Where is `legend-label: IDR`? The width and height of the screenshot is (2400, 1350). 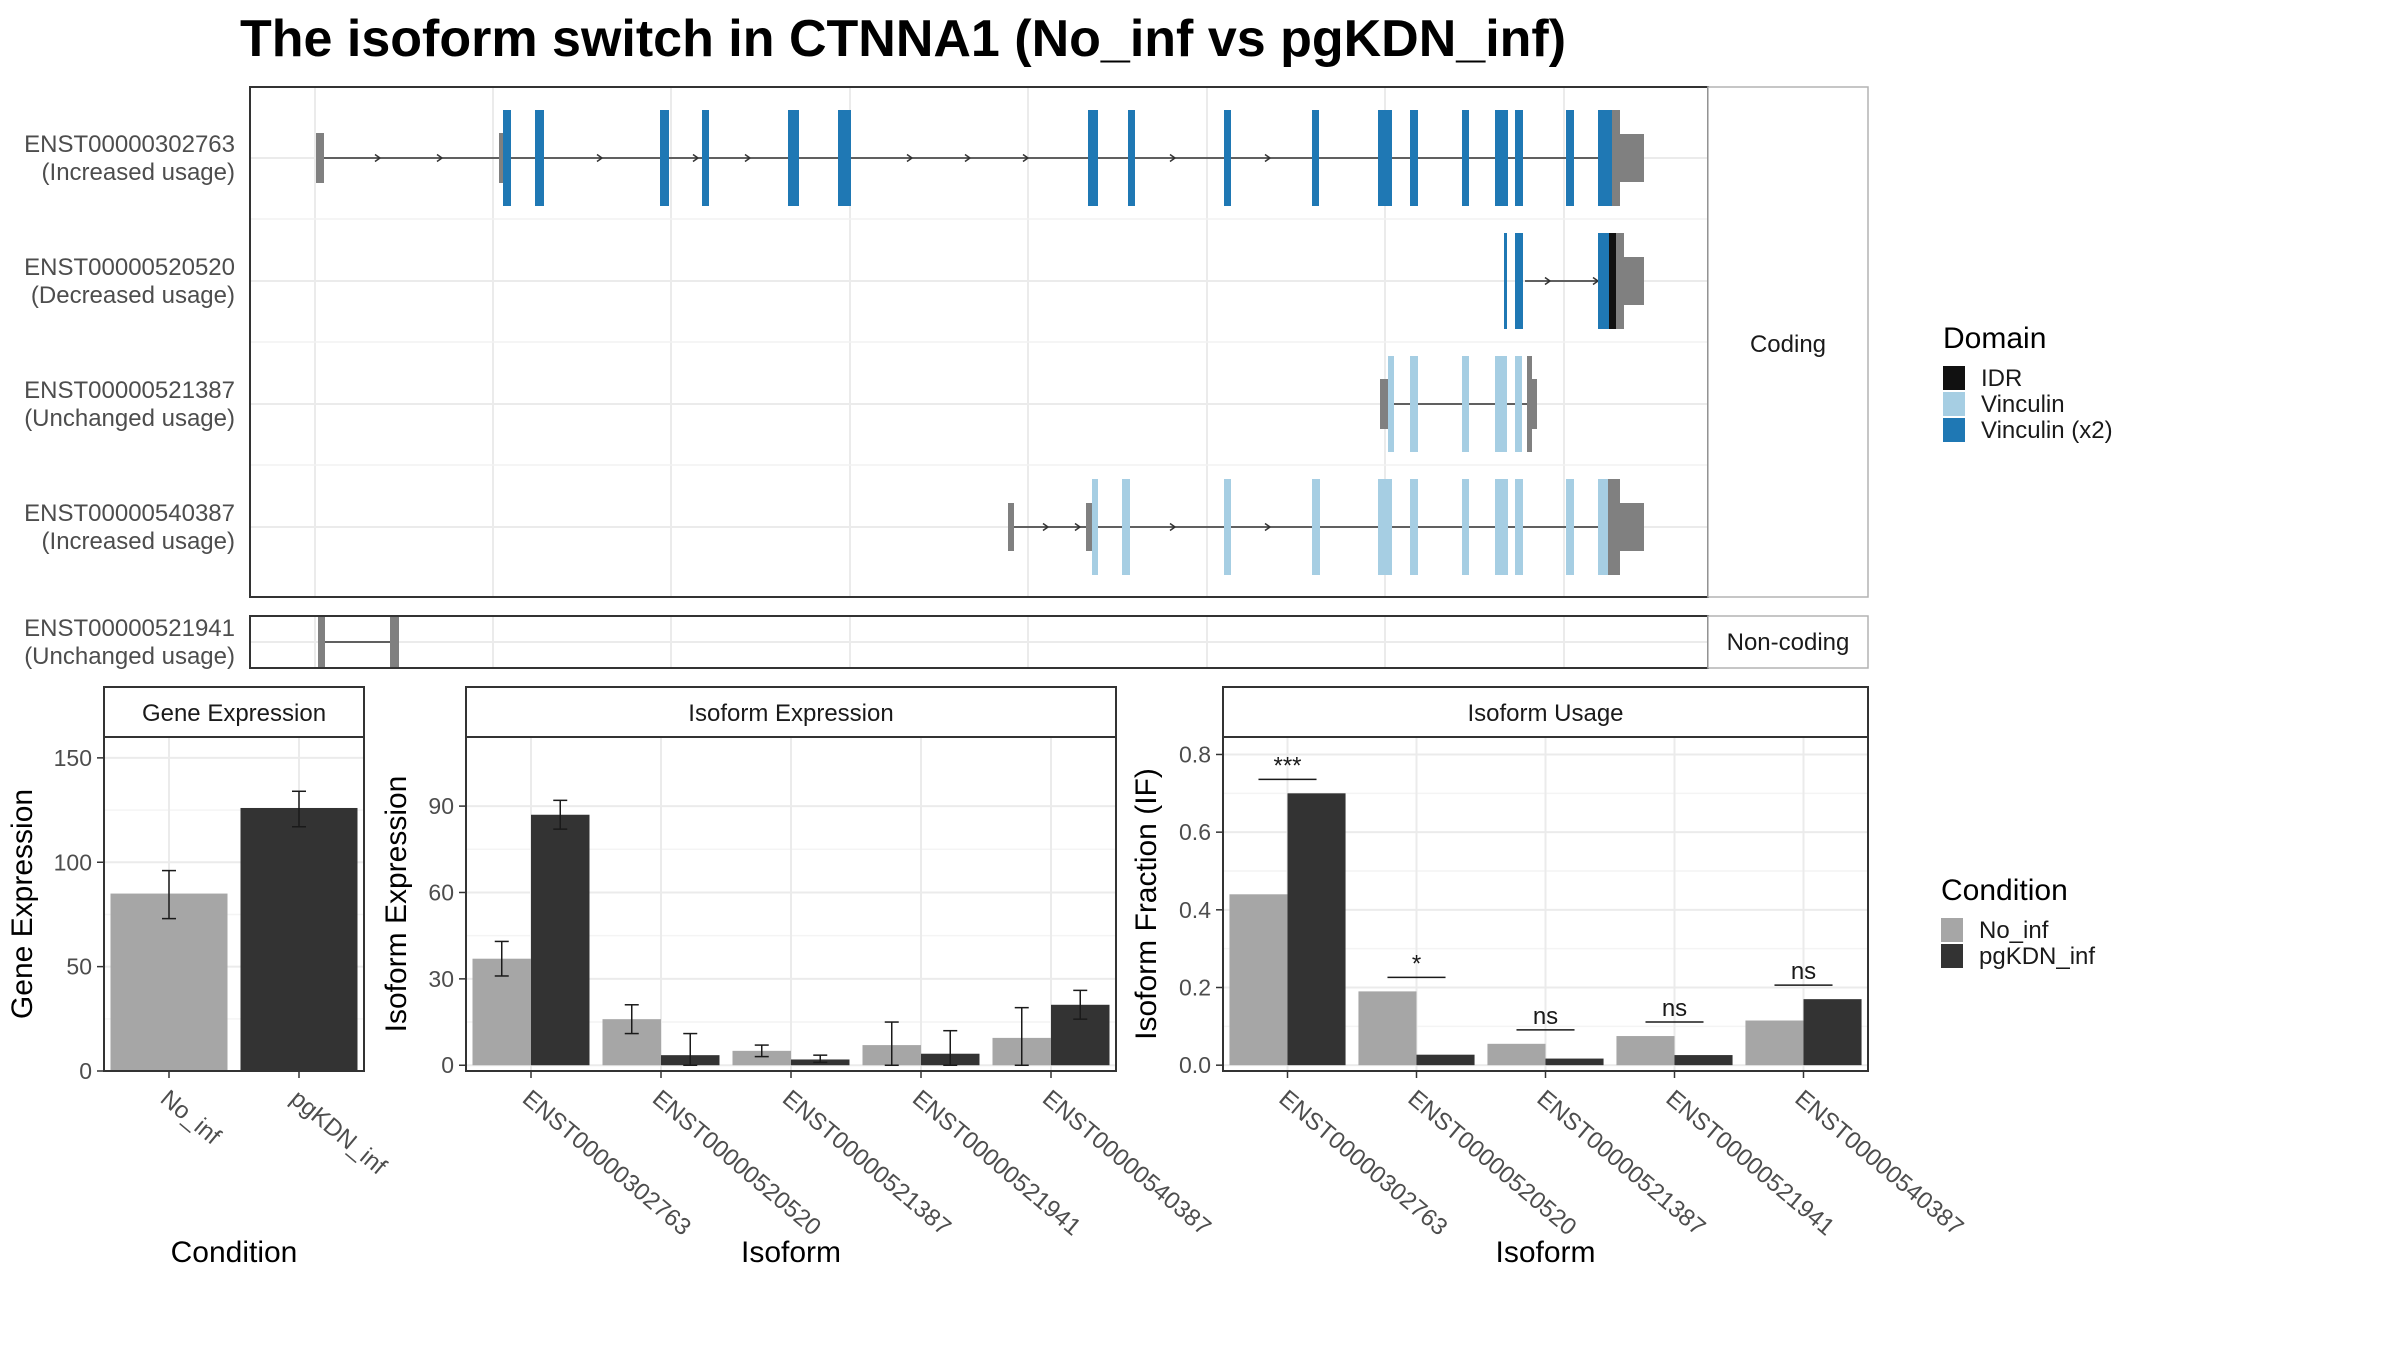
legend-label: IDR is located at coordinates (2001, 378).